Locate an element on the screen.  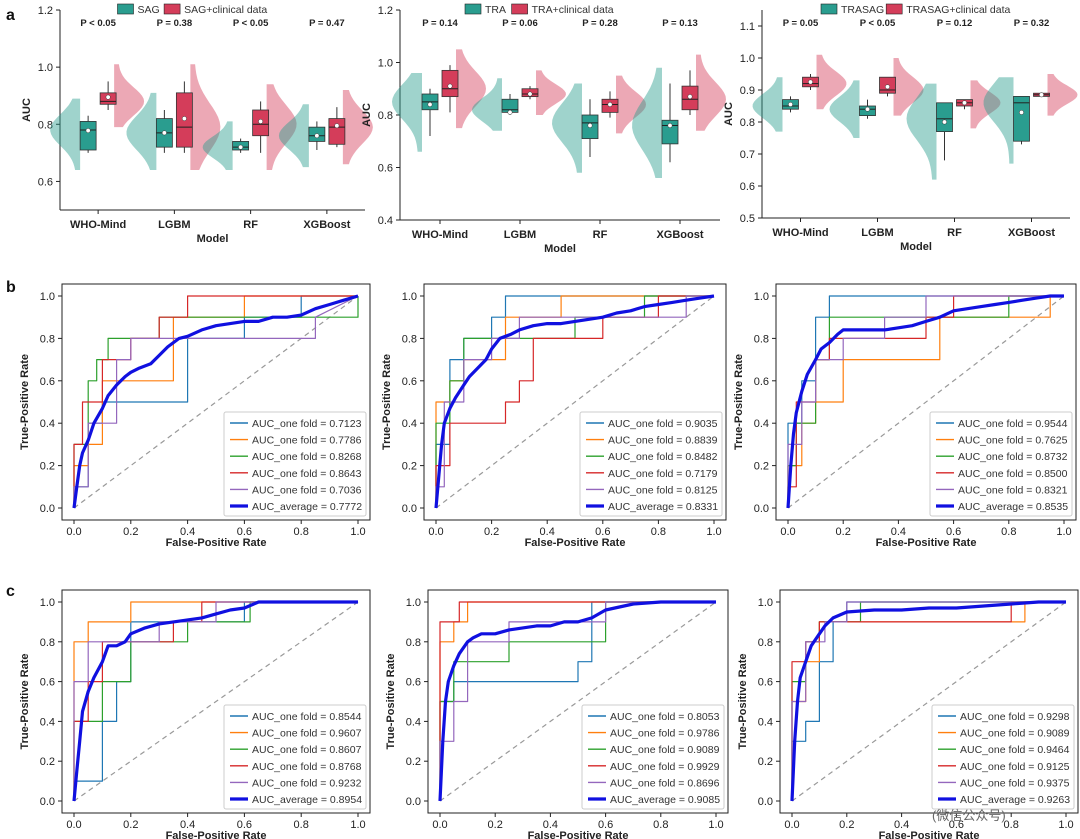
legend-label: AUC_one fold = 0.7786 is located at coordinates (307, 441).